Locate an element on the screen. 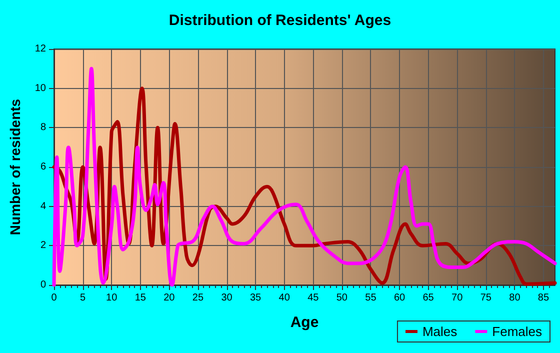 This screenshot has width=560, height=353. x-tick-label: 70 is located at coordinates (458, 298).